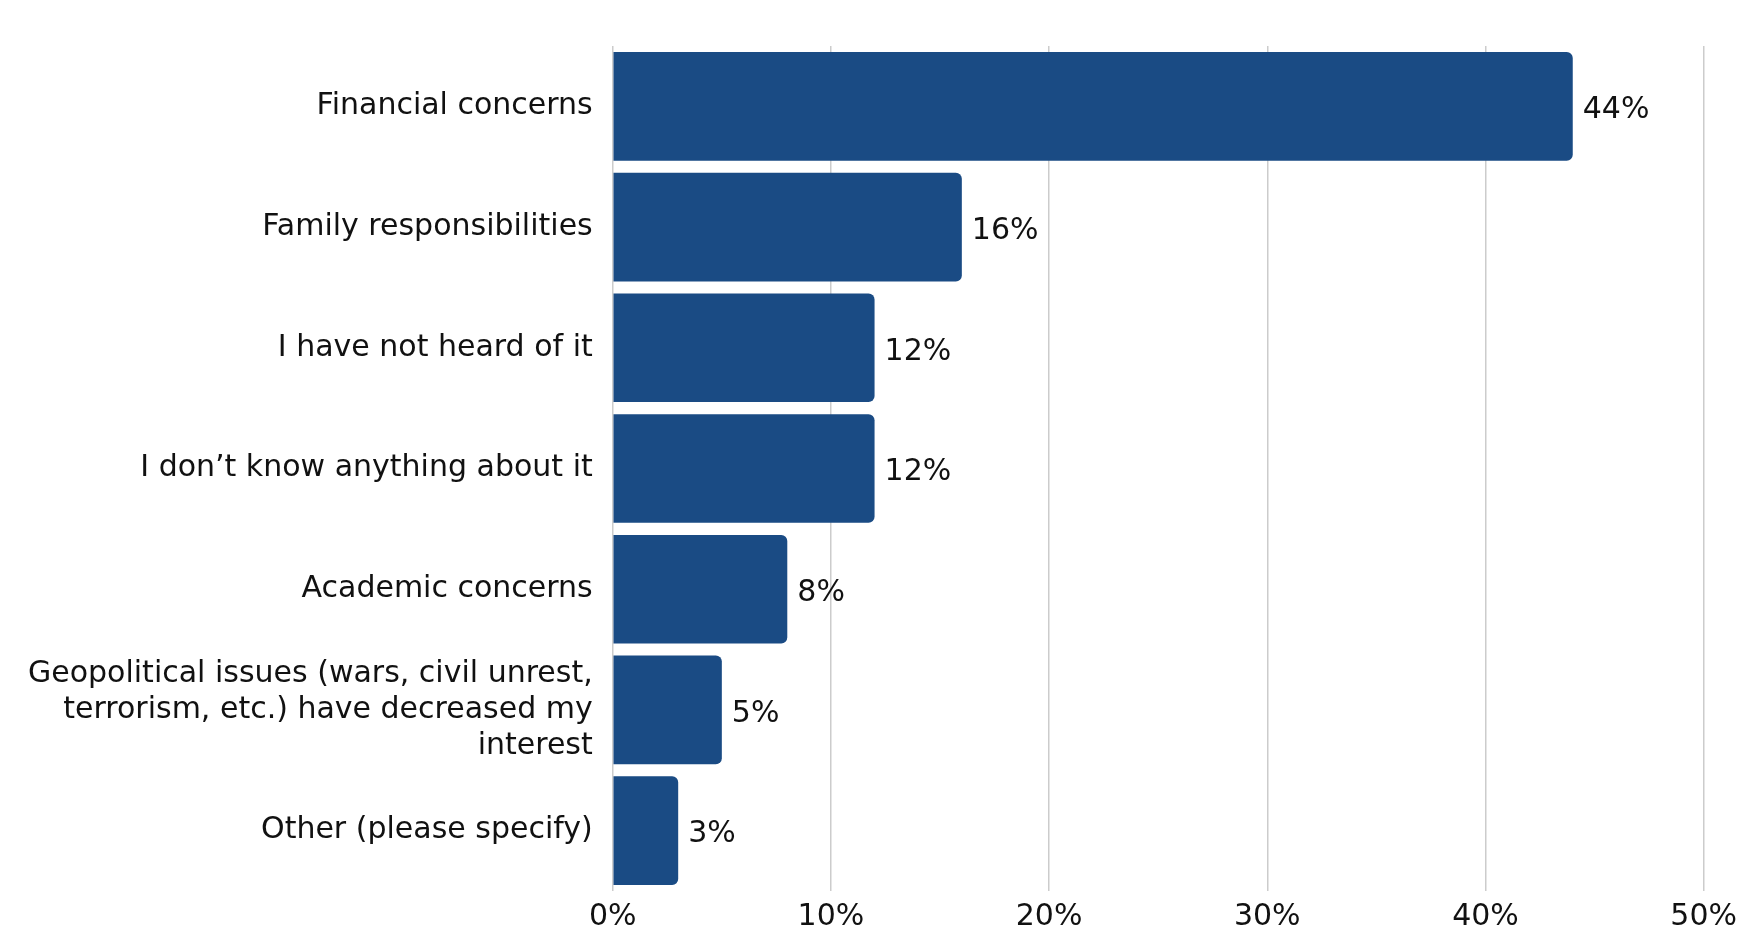 The height and width of the screenshot is (951, 1753). I want to click on x-tick-label: 10%, so click(831, 914).